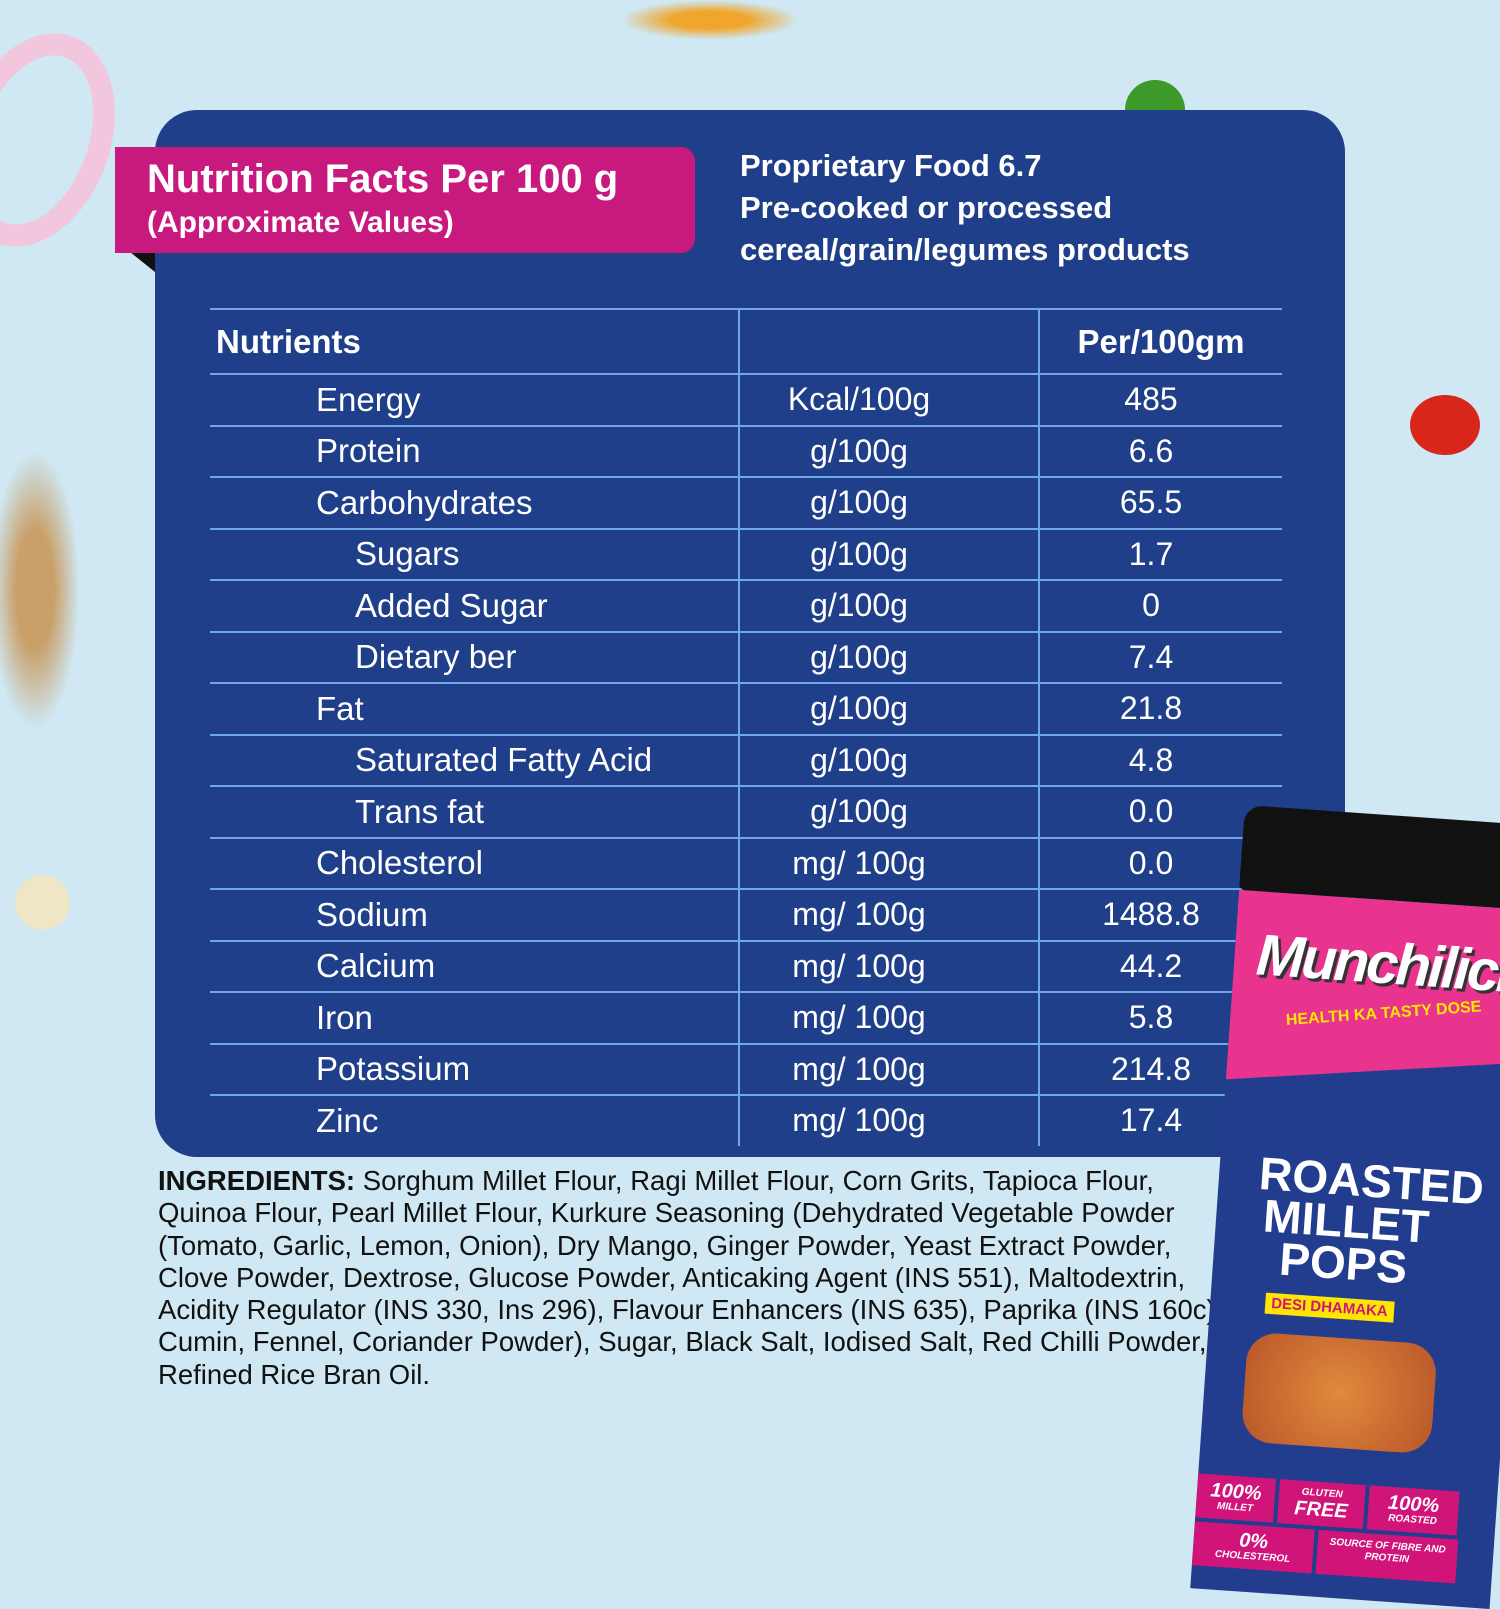  Describe the element at coordinates (372, 914) in the screenshot. I see `nutrient-name: Sodium` at that location.